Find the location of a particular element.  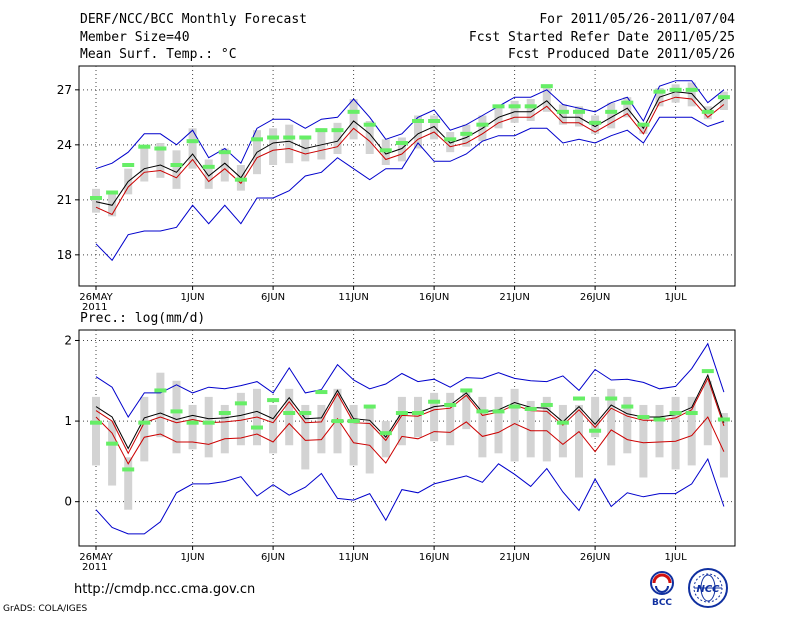

temp-xtick-label: 1JUL is located at coordinates (675, 297).